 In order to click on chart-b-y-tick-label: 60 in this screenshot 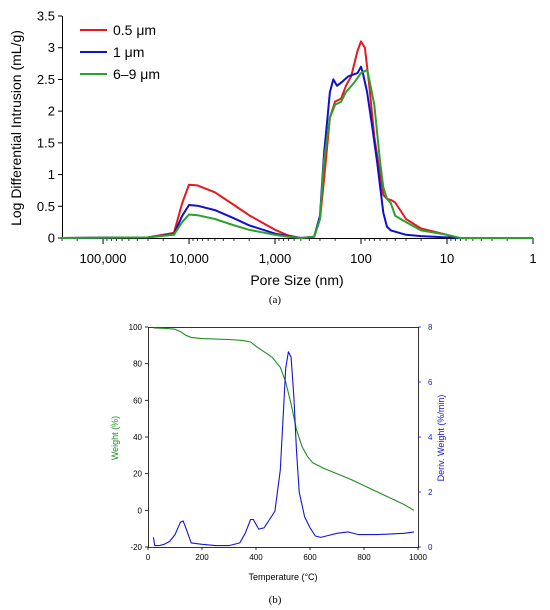, I will do `click(137, 400)`.